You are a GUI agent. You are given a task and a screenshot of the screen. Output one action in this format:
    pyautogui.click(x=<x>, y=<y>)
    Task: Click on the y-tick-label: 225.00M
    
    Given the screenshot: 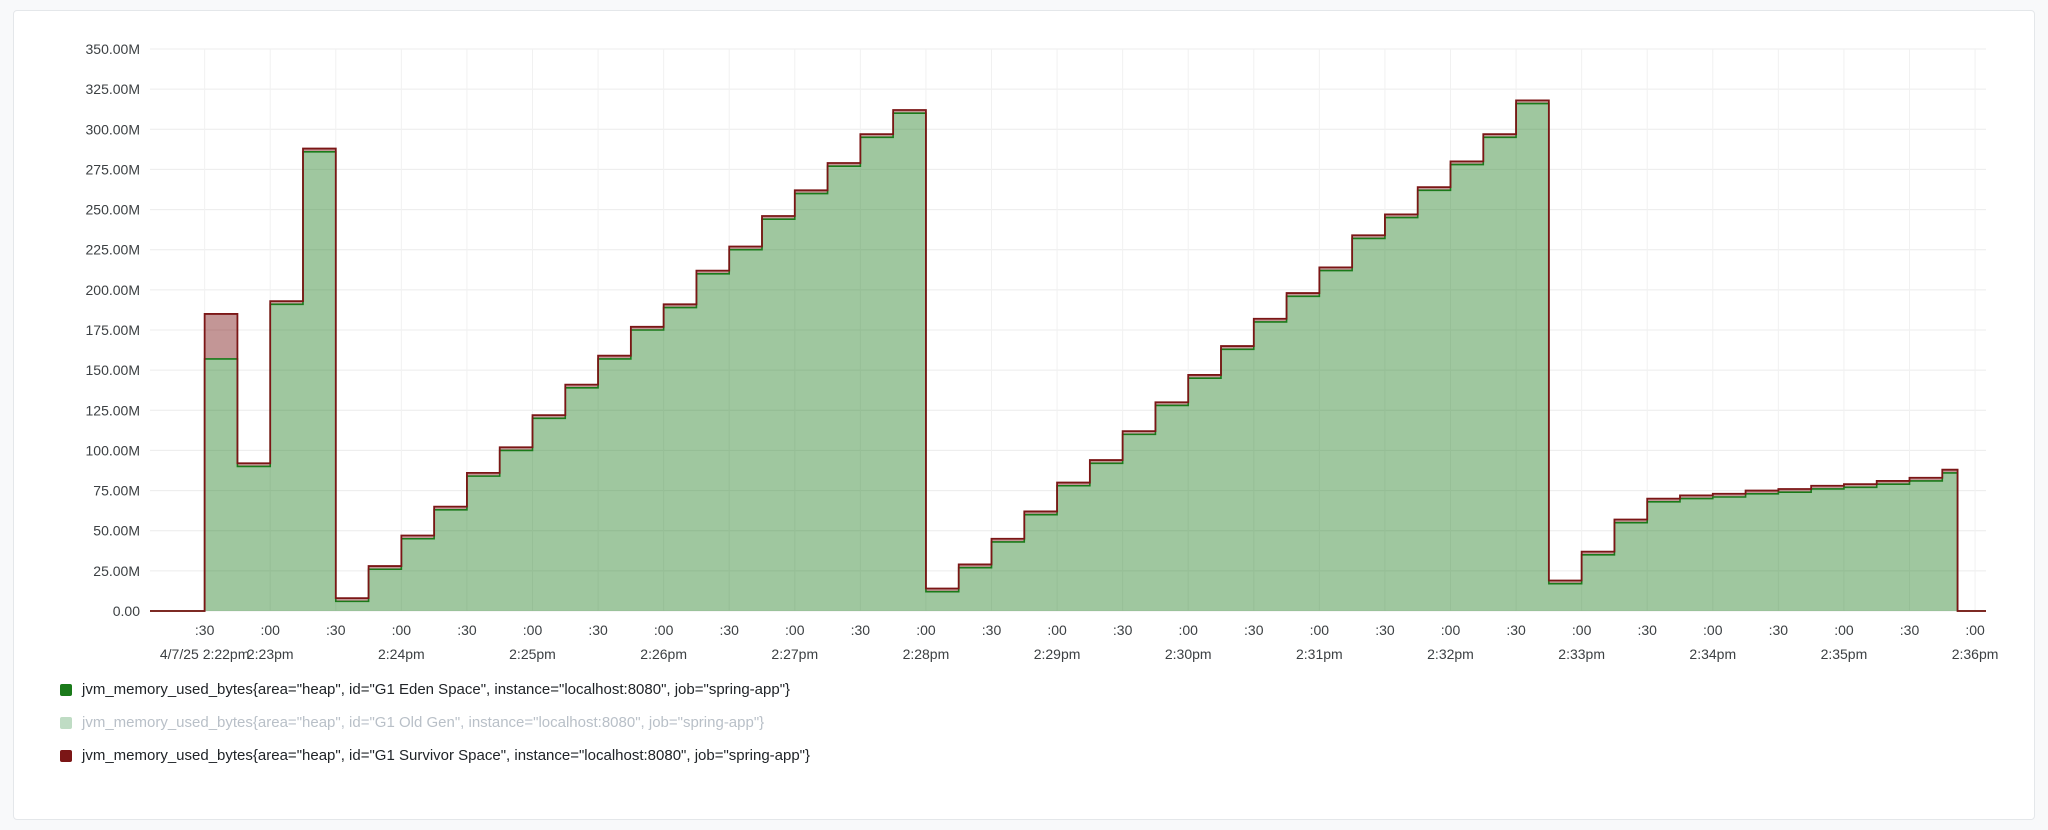 What is the action you would take?
    pyautogui.click(x=113, y=250)
    